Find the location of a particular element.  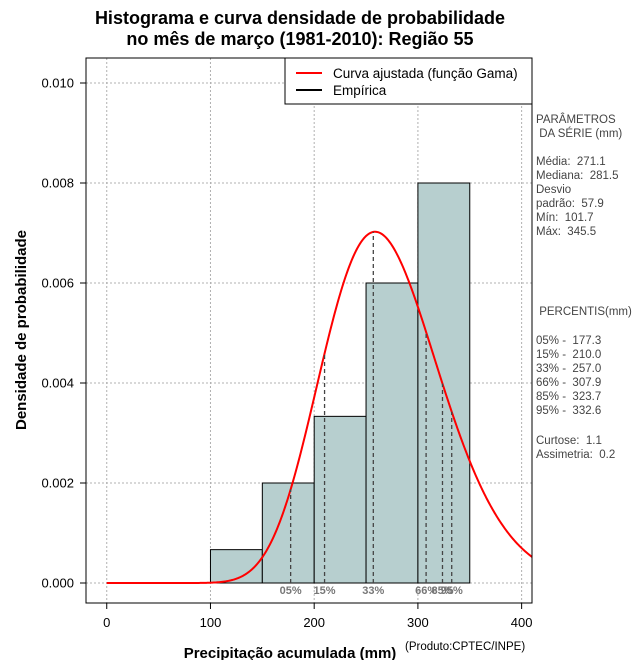

percentile-label-66%: 66% is located at coordinates (426, 591).